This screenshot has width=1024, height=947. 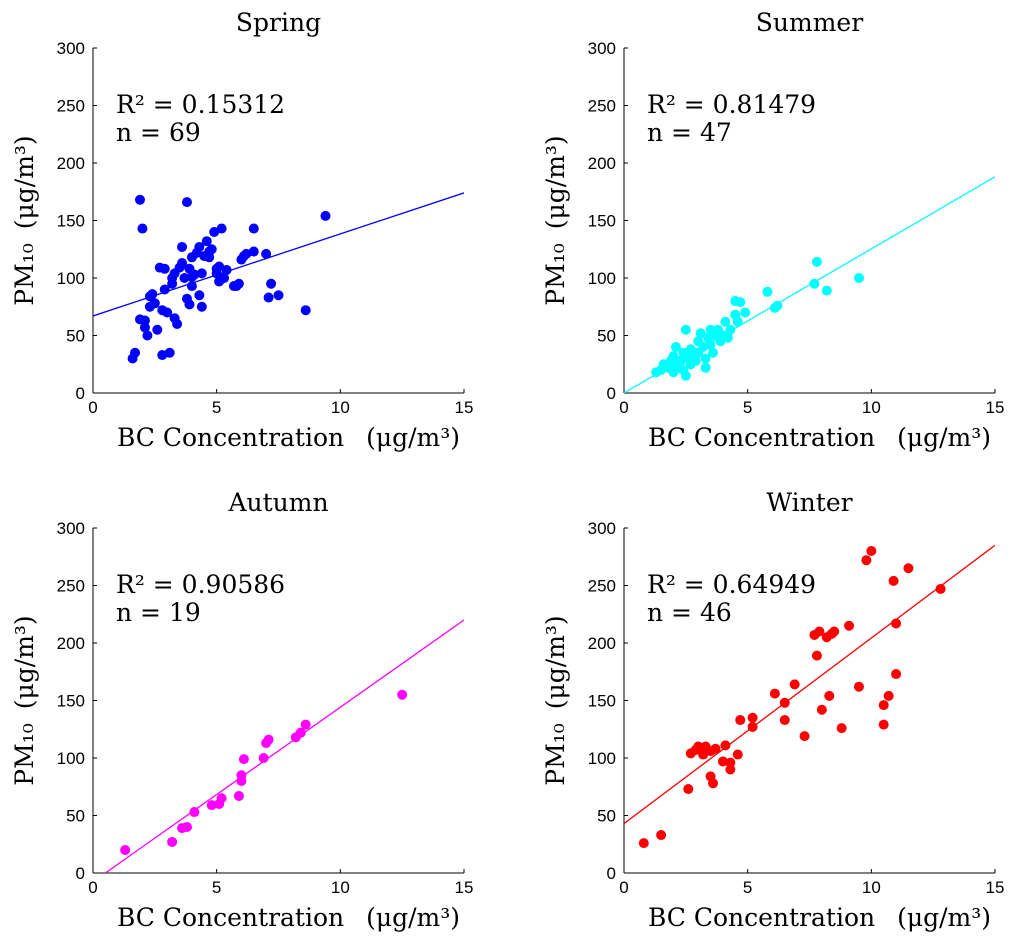 What do you see at coordinates (230, 917) in the screenshot?
I see `x-axis-label-text: BC Concentration` at bounding box center [230, 917].